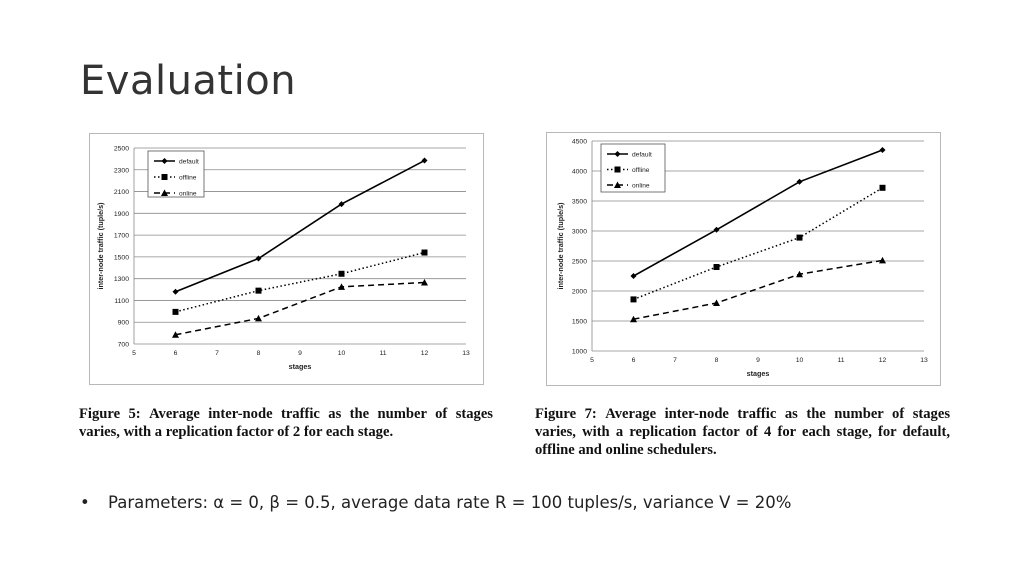 The image size is (1024, 576). What do you see at coordinates (121, 279) in the screenshot?
I see `y-tick-label: 1300` at bounding box center [121, 279].